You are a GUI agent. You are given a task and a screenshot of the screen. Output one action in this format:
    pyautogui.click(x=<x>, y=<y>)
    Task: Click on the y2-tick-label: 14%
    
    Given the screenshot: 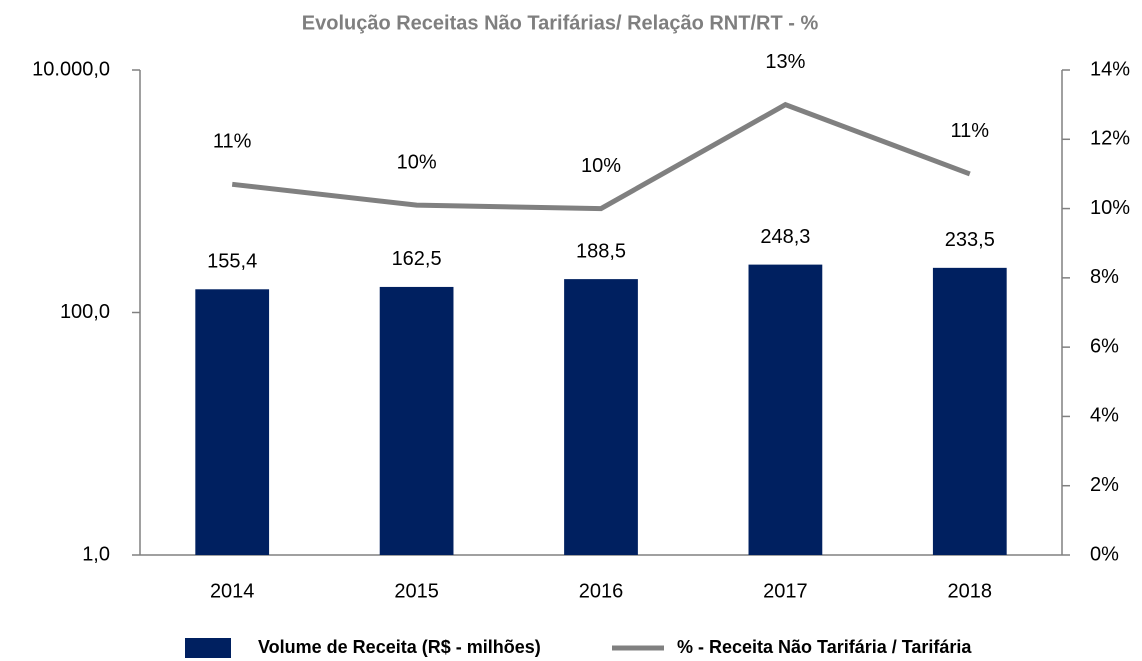 What is the action you would take?
    pyautogui.click(x=1110, y=69)
    